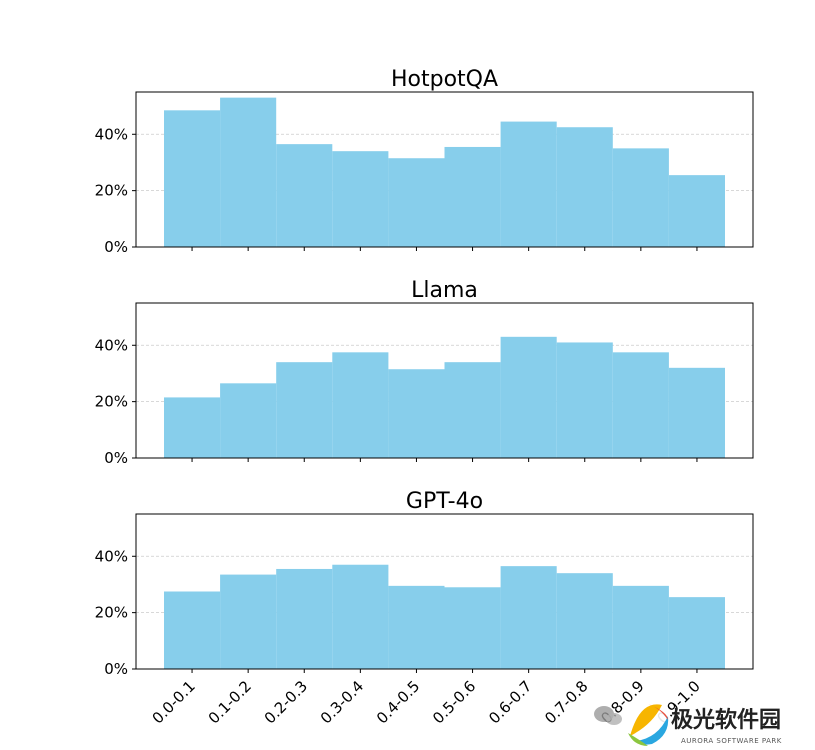  Describe the element at coordinates (444, 79) in the screenshot. I see `chart-title: HotpotQA` at that location.